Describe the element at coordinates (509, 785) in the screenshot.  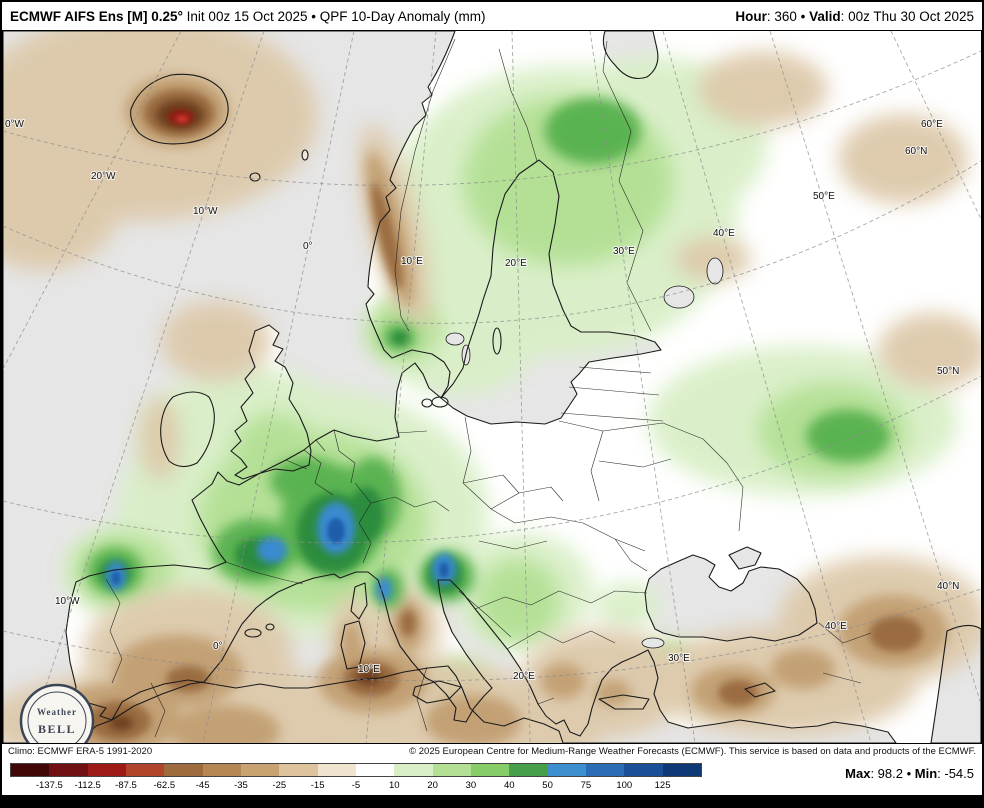
I see `colorbar-tick-label: 40` at that location.